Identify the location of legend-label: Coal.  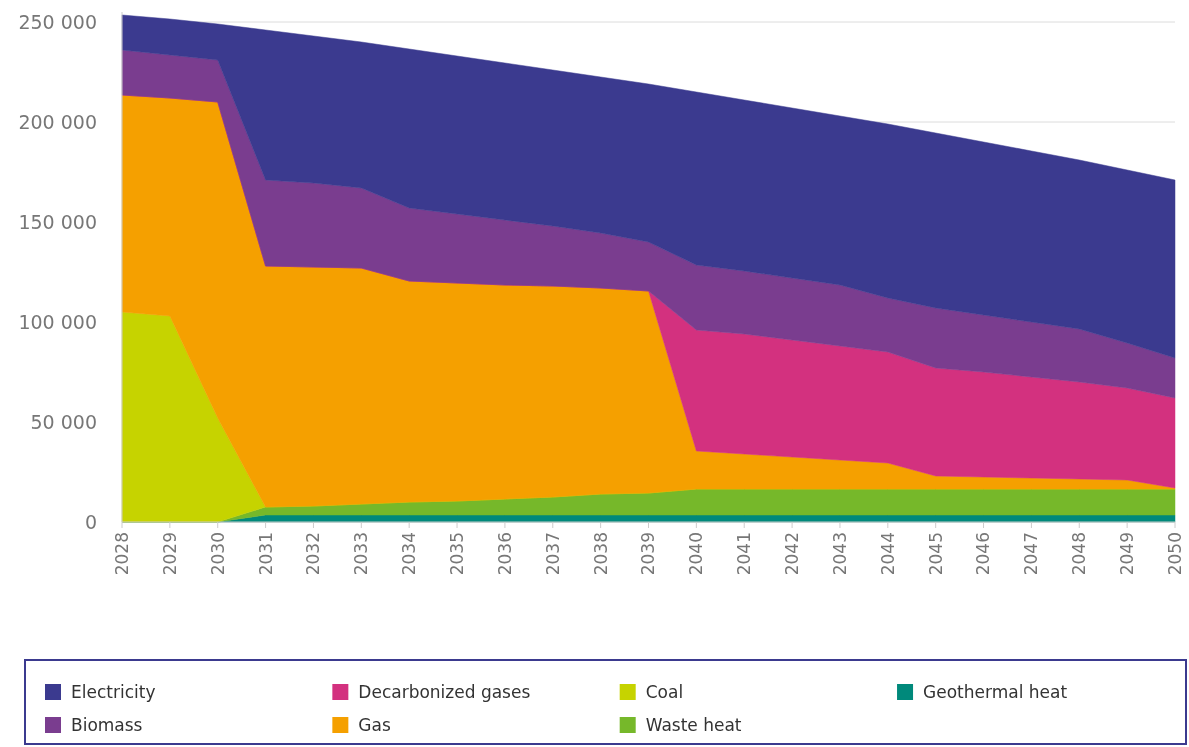
(664, 691).